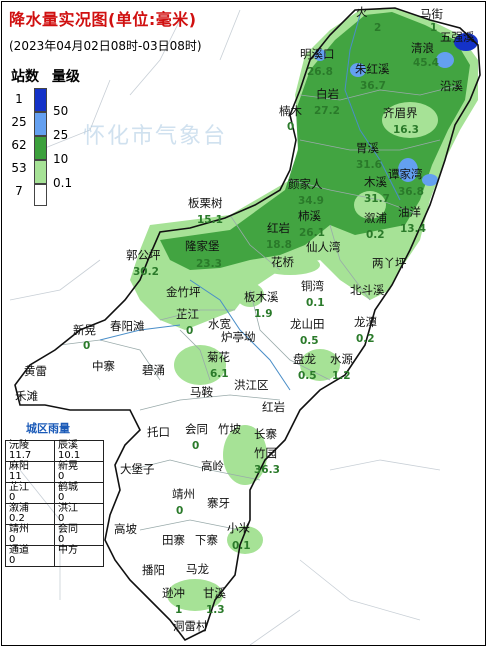 The height and width of the screenshot is (649, 489). What do you see at coordinates (19, 168) in the screenshot?
I see `legend-count: 53` at bounding box center [19, 168].